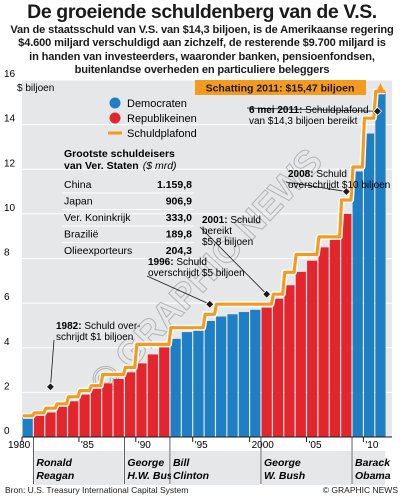 The height and width of the screenshot is (499, 404). What do you see at coordinates (162, 119) in the screenshot?
I see `legend-label-republicans: Republikeinen` at bounding box center [162, 119].